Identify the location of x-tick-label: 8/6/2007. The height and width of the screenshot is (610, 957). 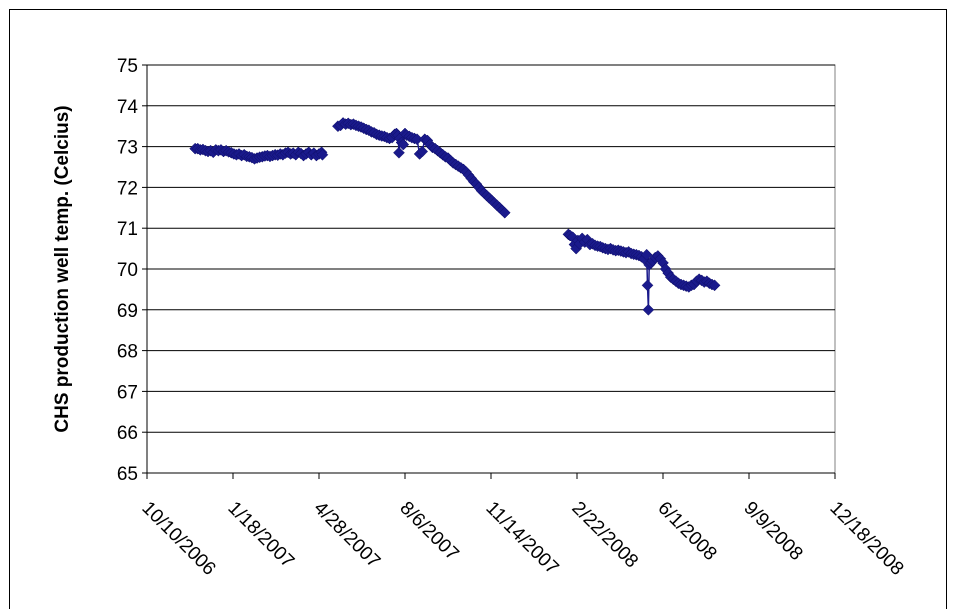
(428, 531).